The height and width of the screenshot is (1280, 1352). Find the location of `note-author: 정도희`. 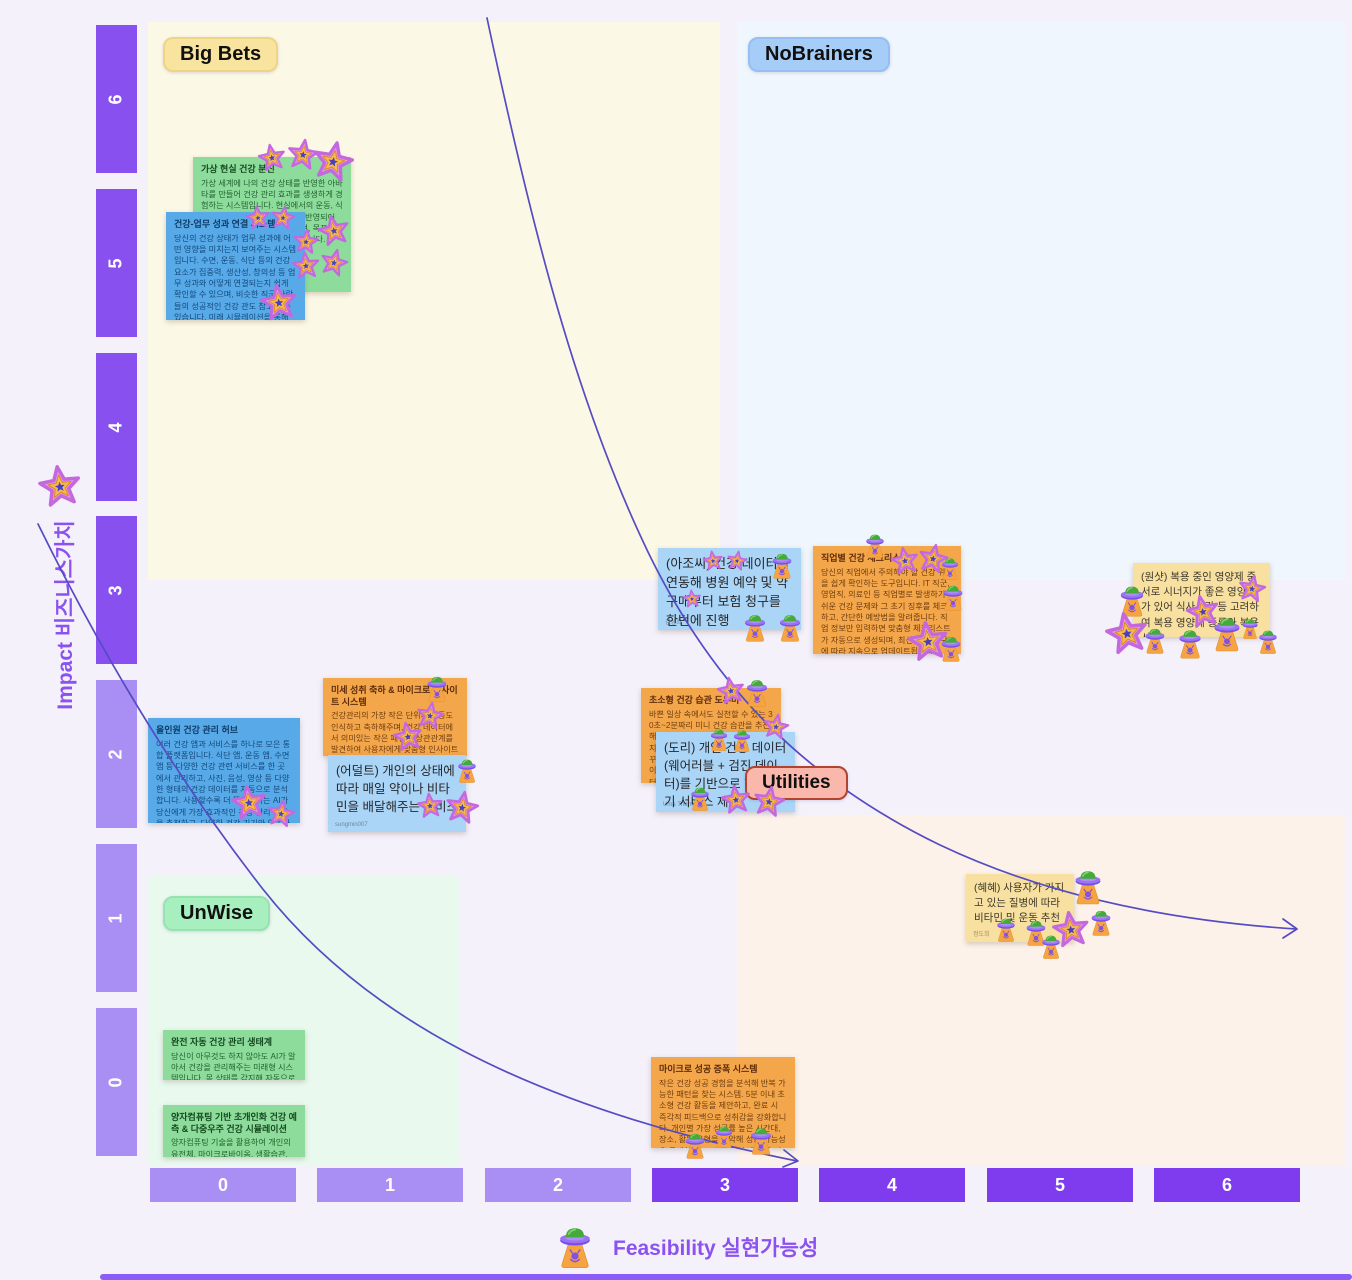

note-author: 정도희 is located at coordinates (981, 935).